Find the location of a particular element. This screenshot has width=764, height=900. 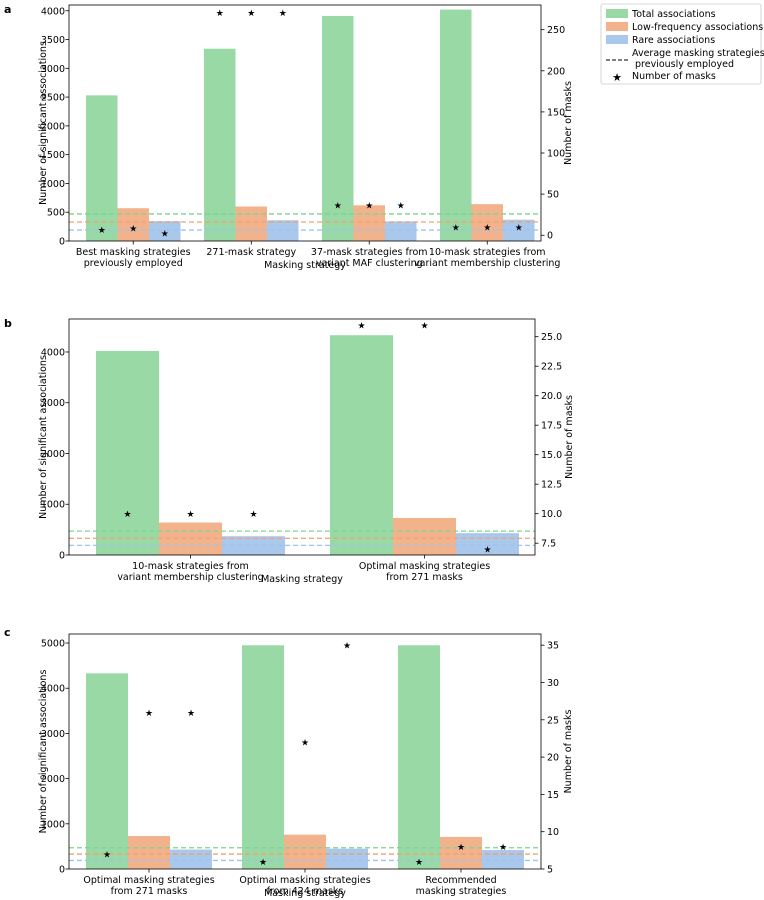

panel-label: c is located at coordinates (7, 632).